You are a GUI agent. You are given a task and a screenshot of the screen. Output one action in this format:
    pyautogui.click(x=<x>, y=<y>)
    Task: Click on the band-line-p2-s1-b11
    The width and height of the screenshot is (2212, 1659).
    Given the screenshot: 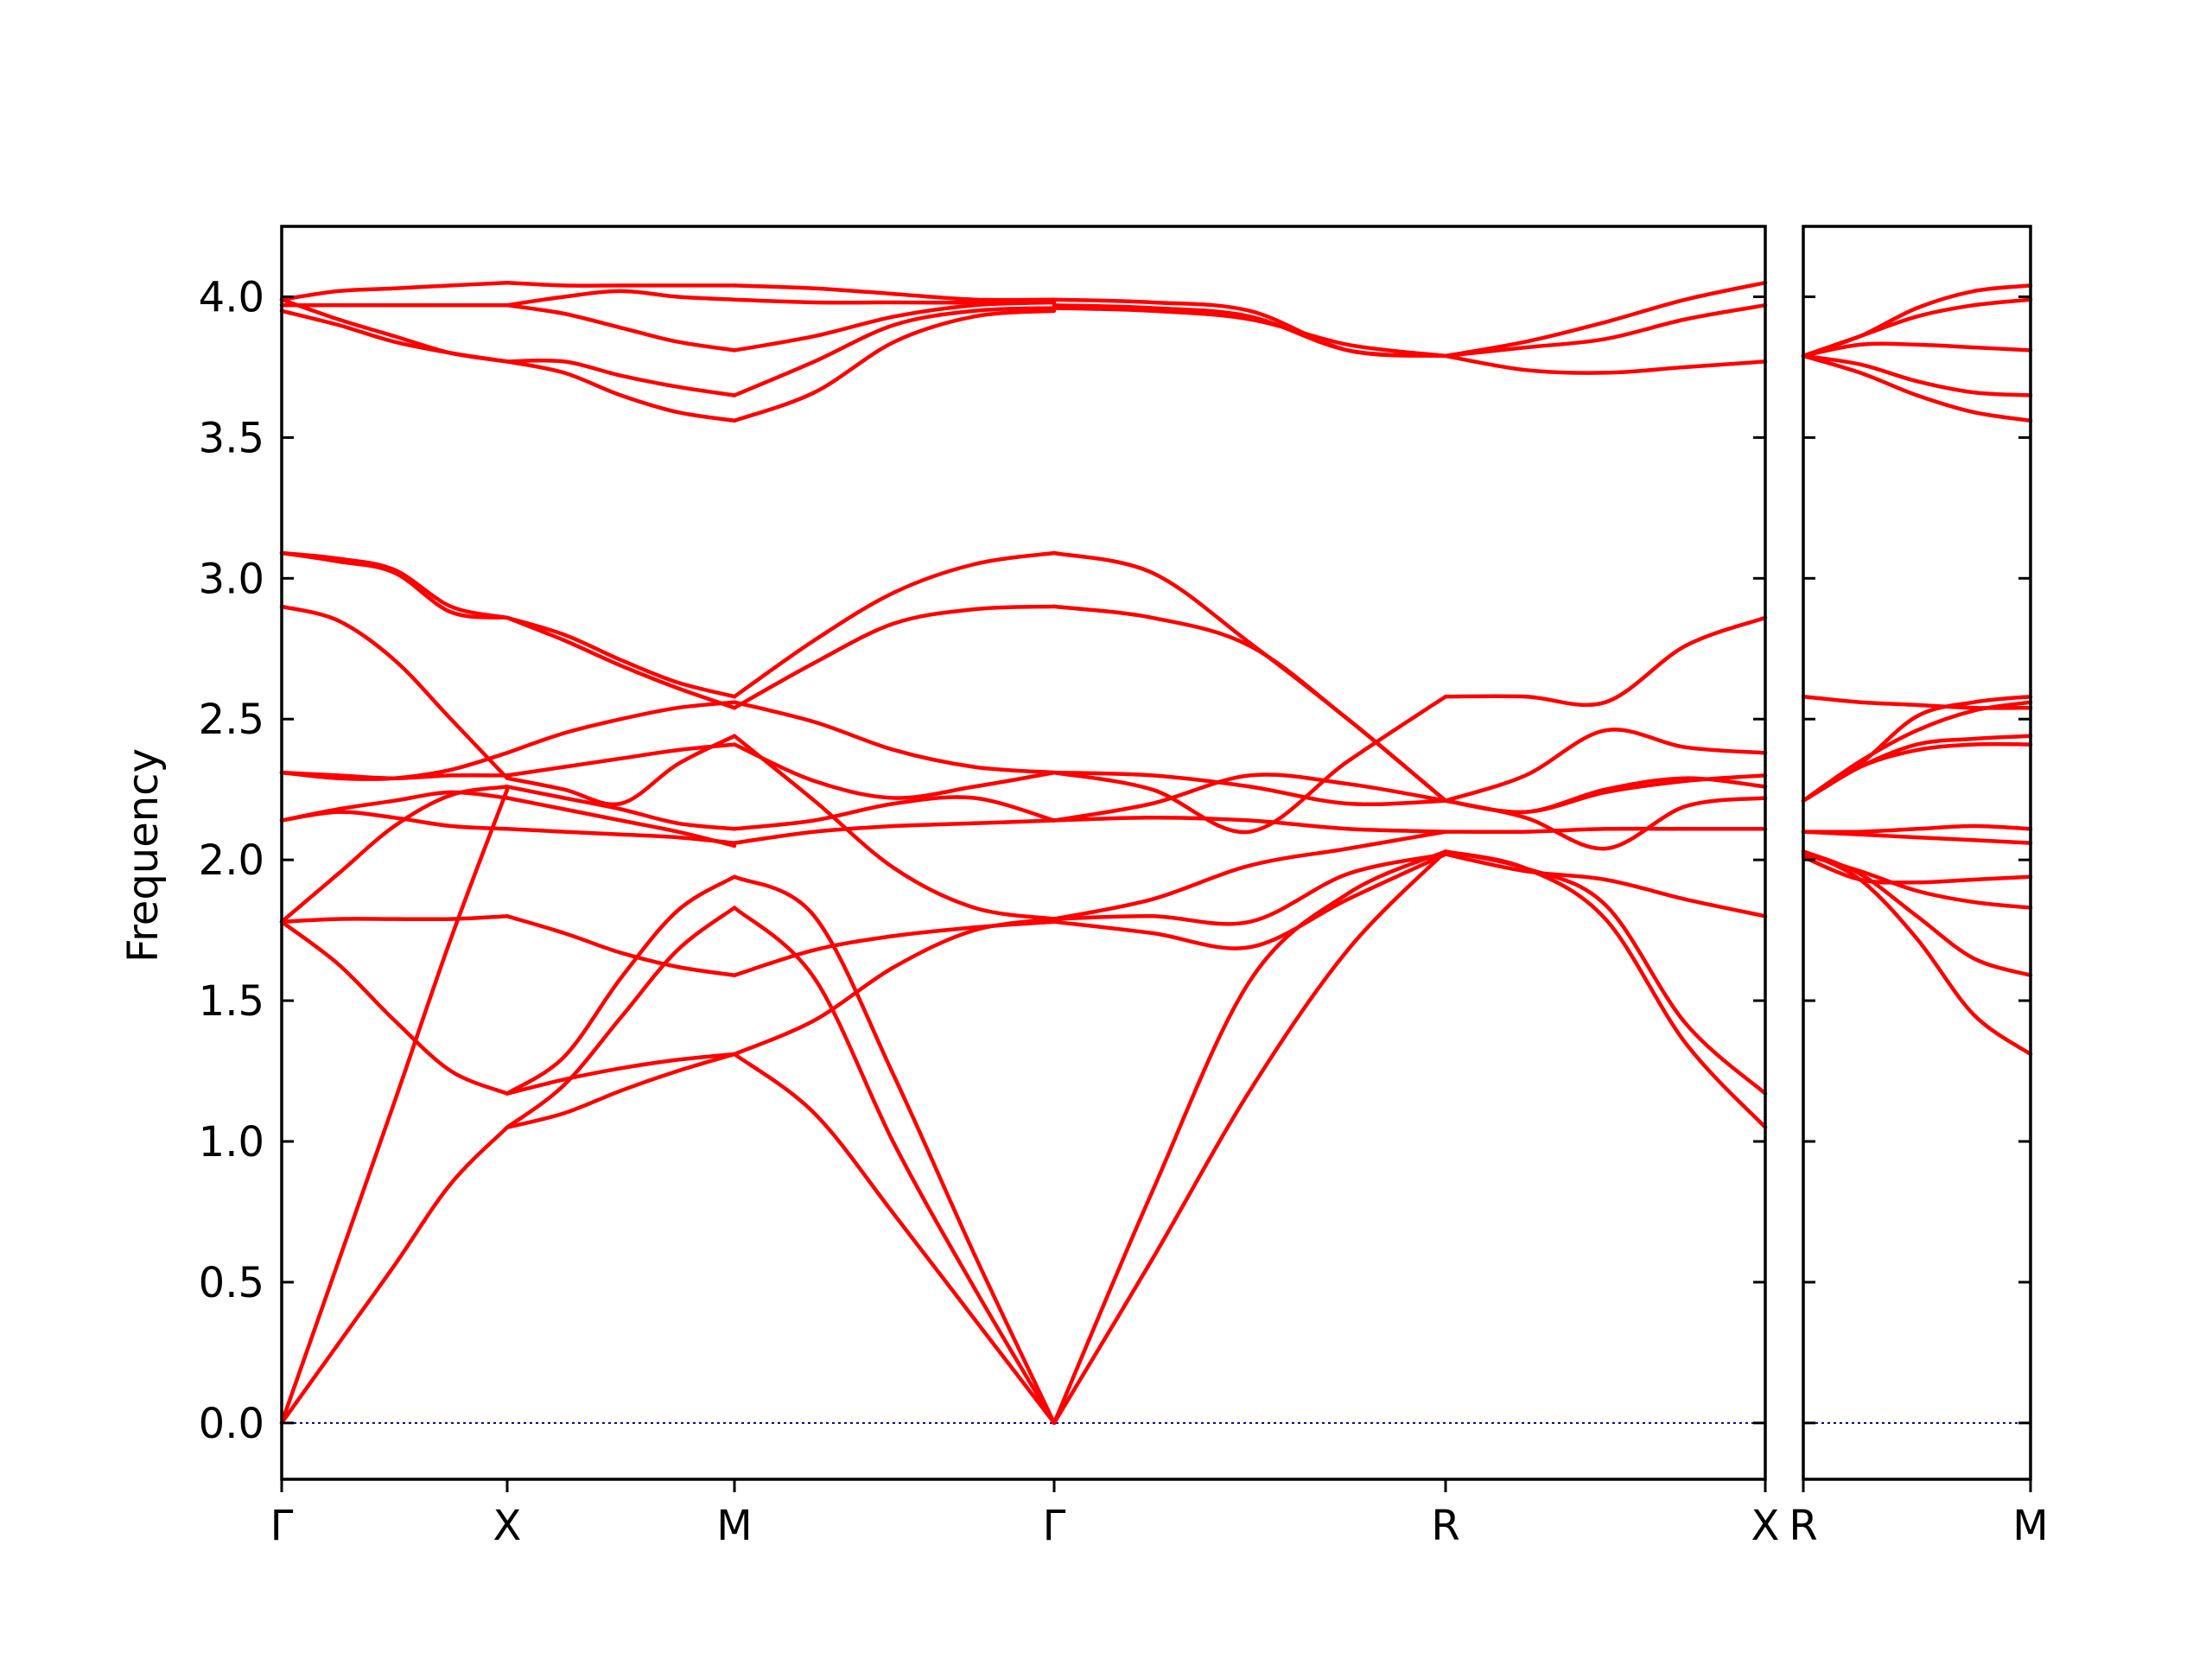 What is the action you would take?
    pyautogui.click(x=1917, y=702)
    